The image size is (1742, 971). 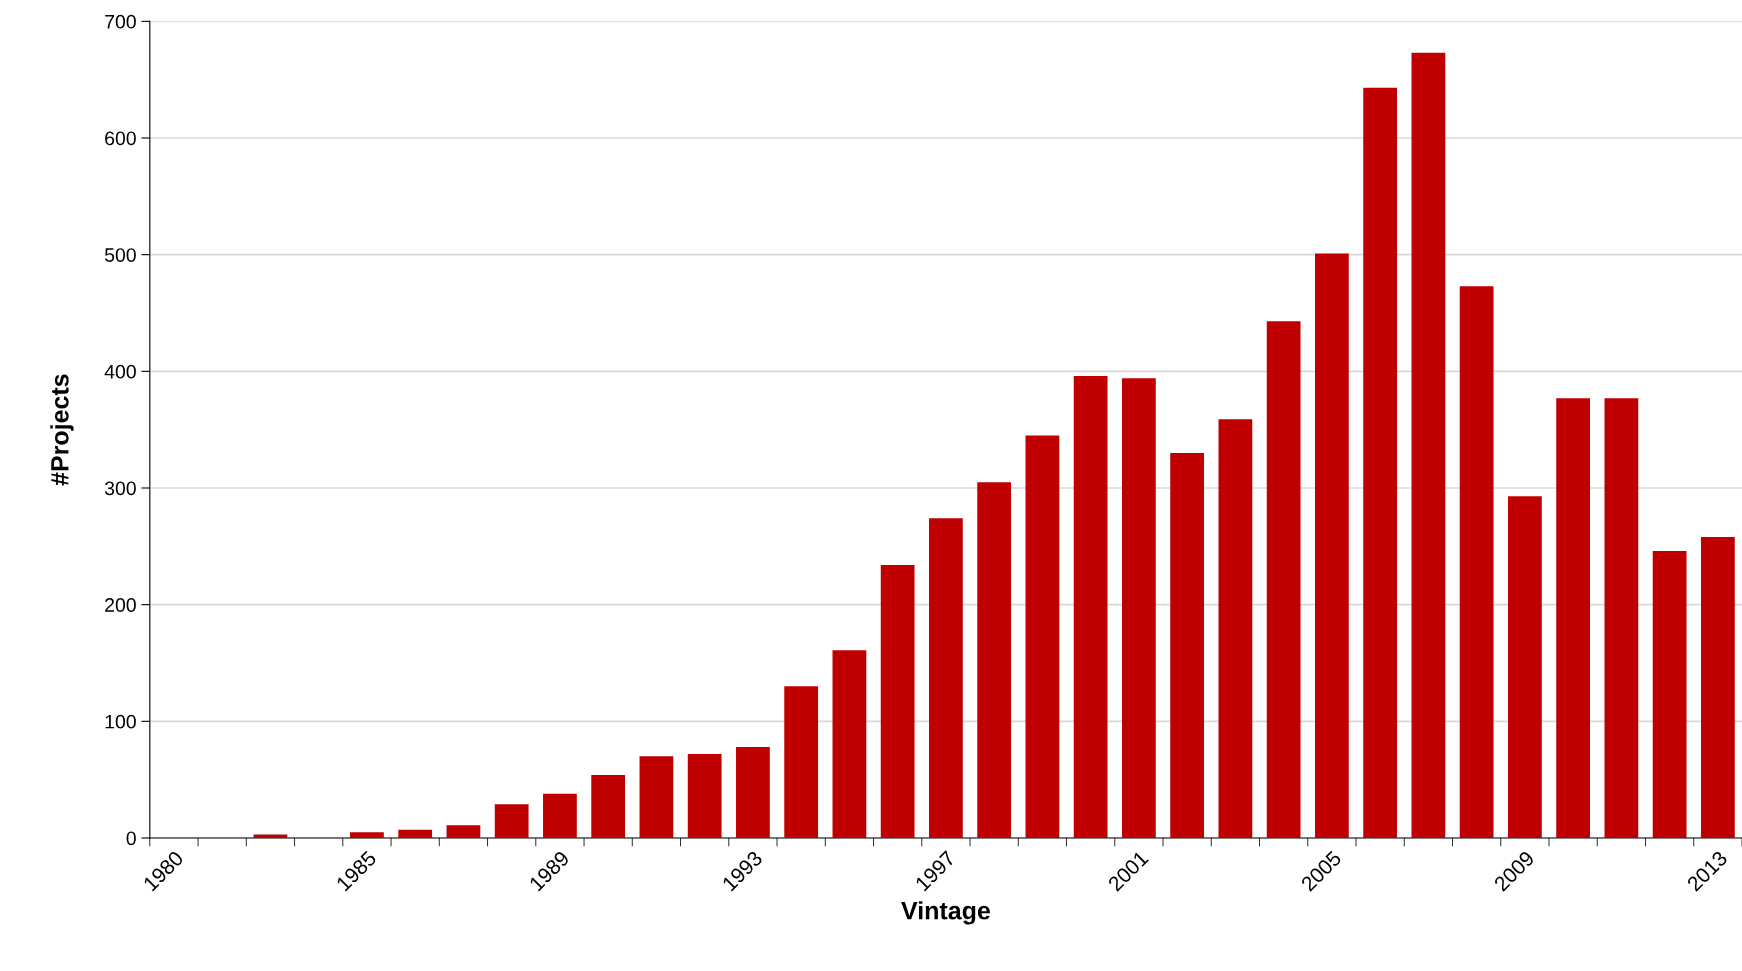 I want to click on y-tick-label: 600, so click(x=120, y=138).